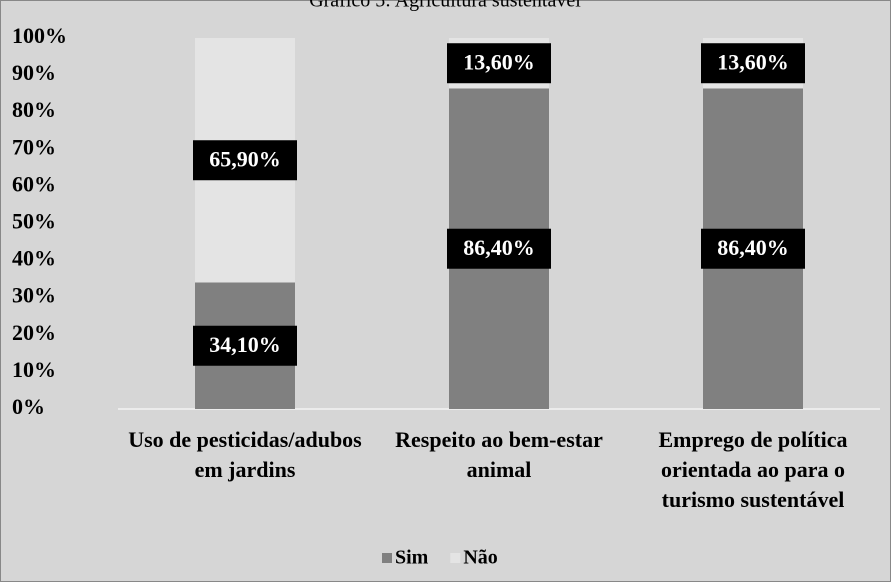 The height and width of the screenshot is (582, 891). I want to click on y-tick-label: 100%, so click(39, 35).